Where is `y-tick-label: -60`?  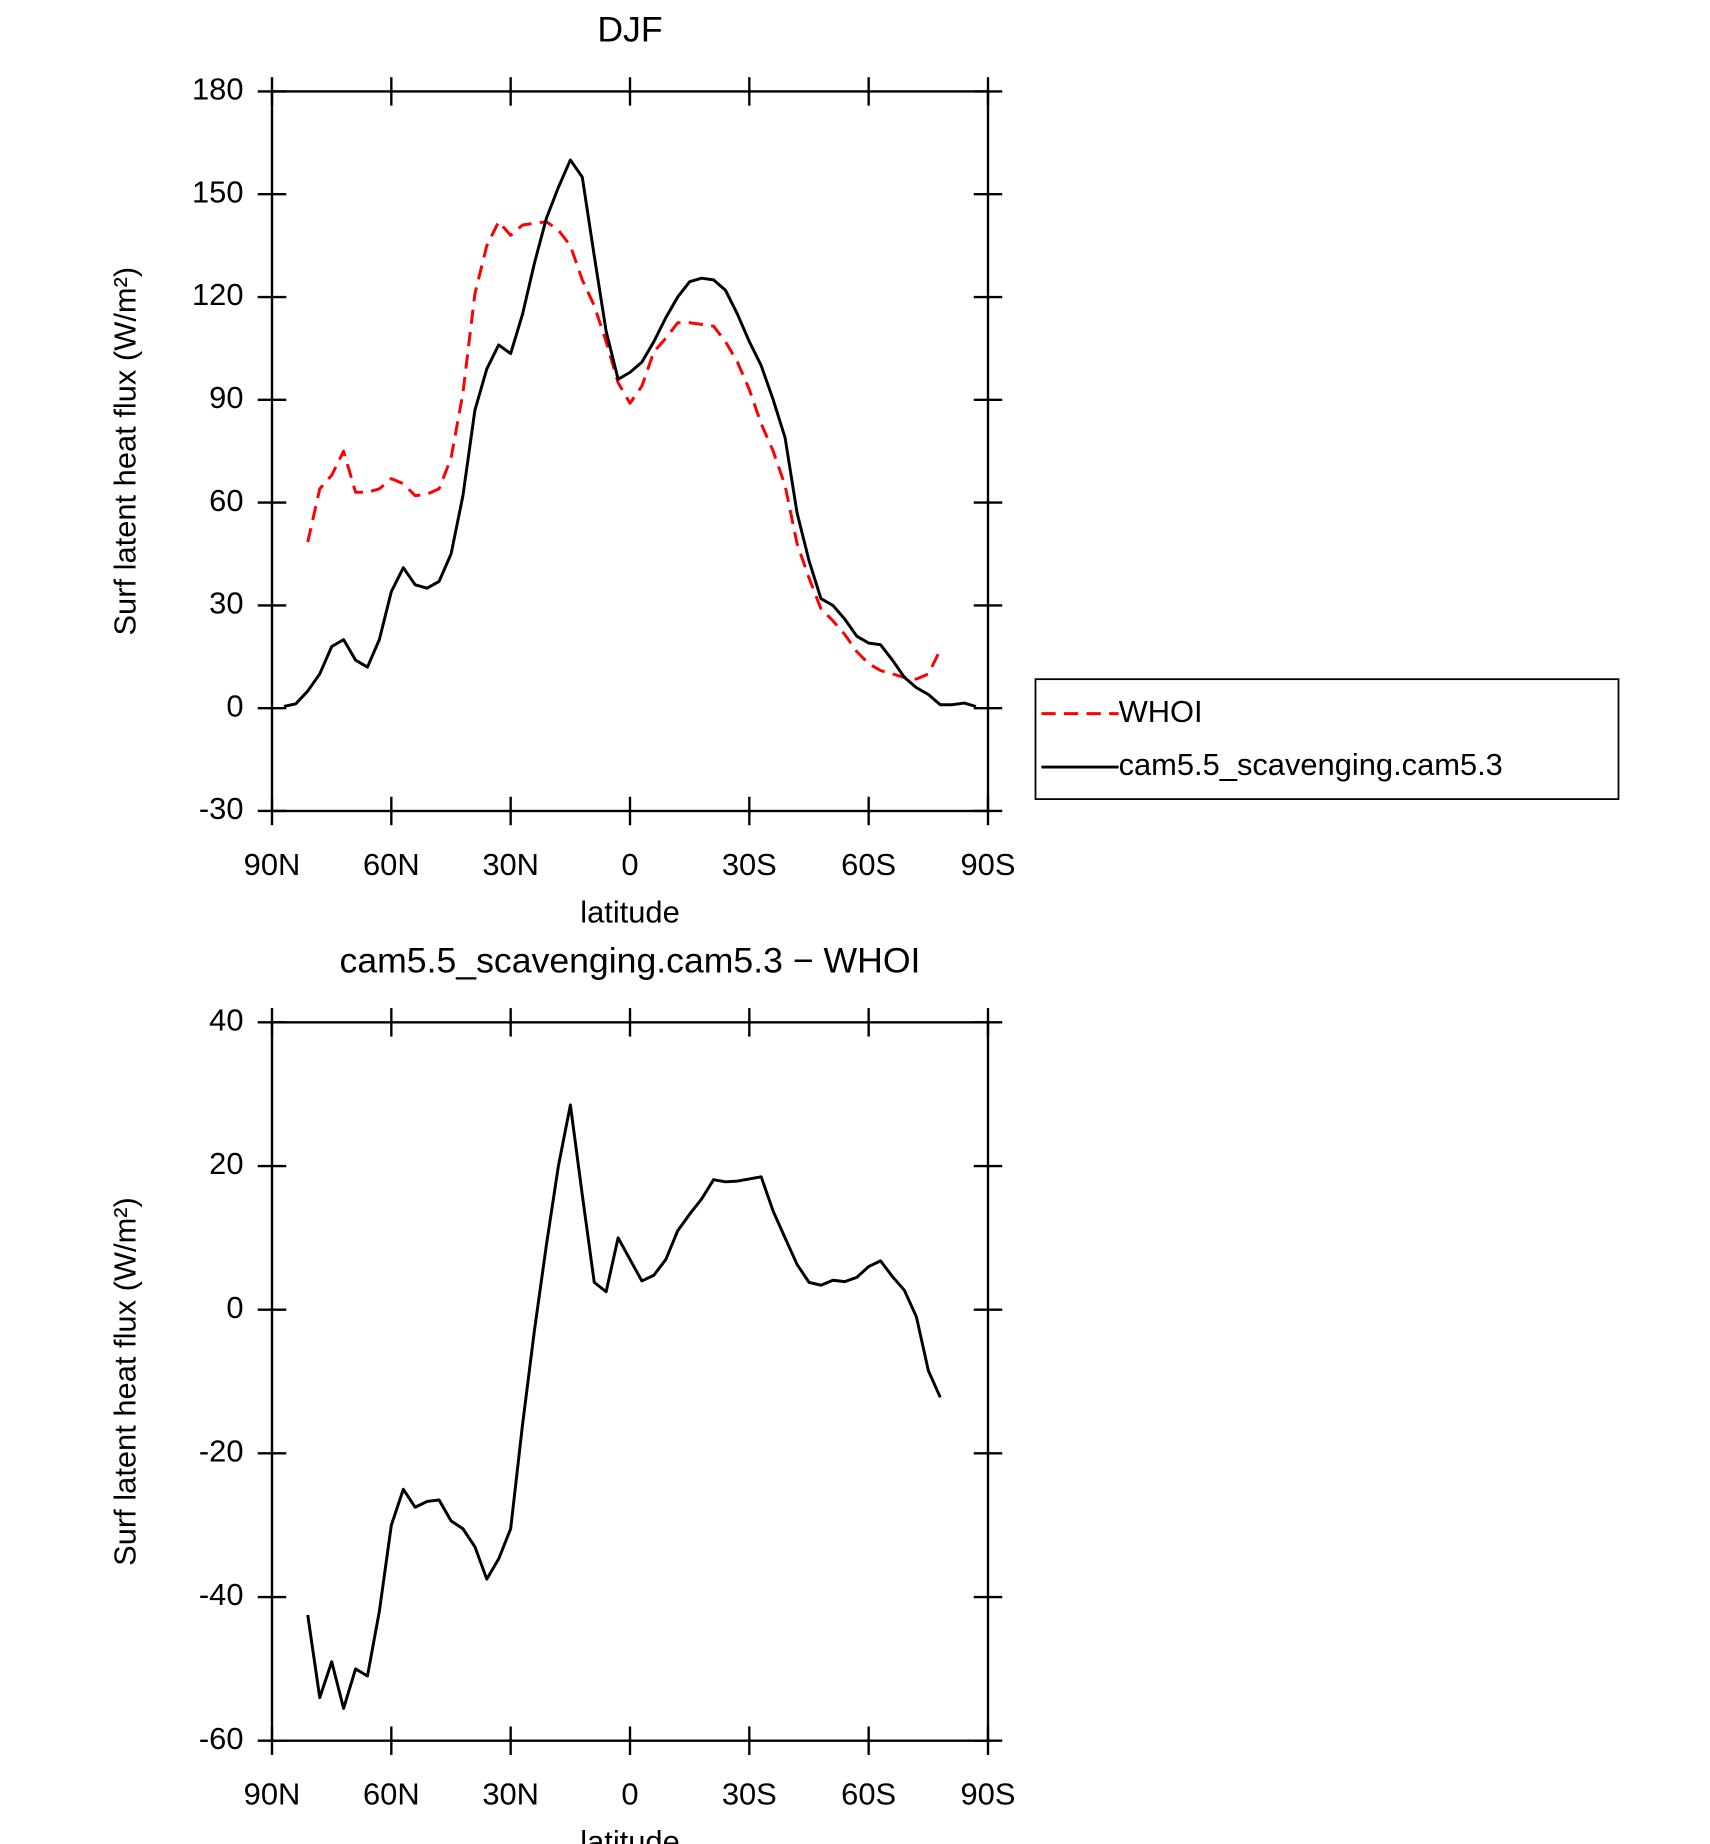 y-tick-label: -60 is located at coordinates (221, 1738).